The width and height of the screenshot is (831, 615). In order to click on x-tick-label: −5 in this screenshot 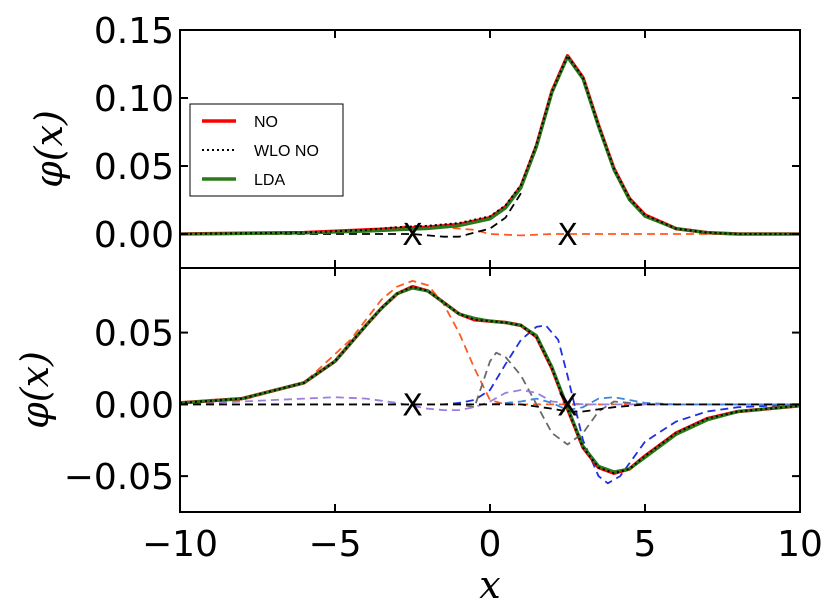, I will do `click(334, 544)`.